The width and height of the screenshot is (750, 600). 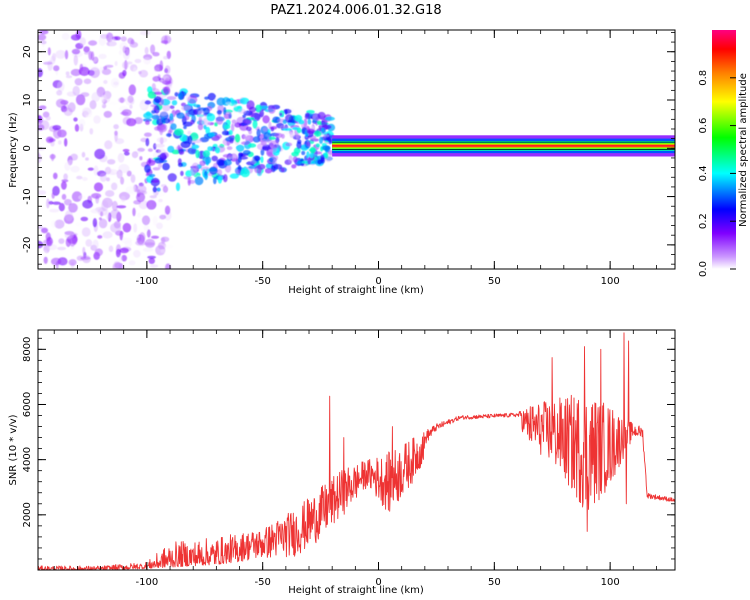 What do you see at coordinates (147, 582) in the screenshot?
I see `x-tick-label: -100` at bounding box center [147, 582].